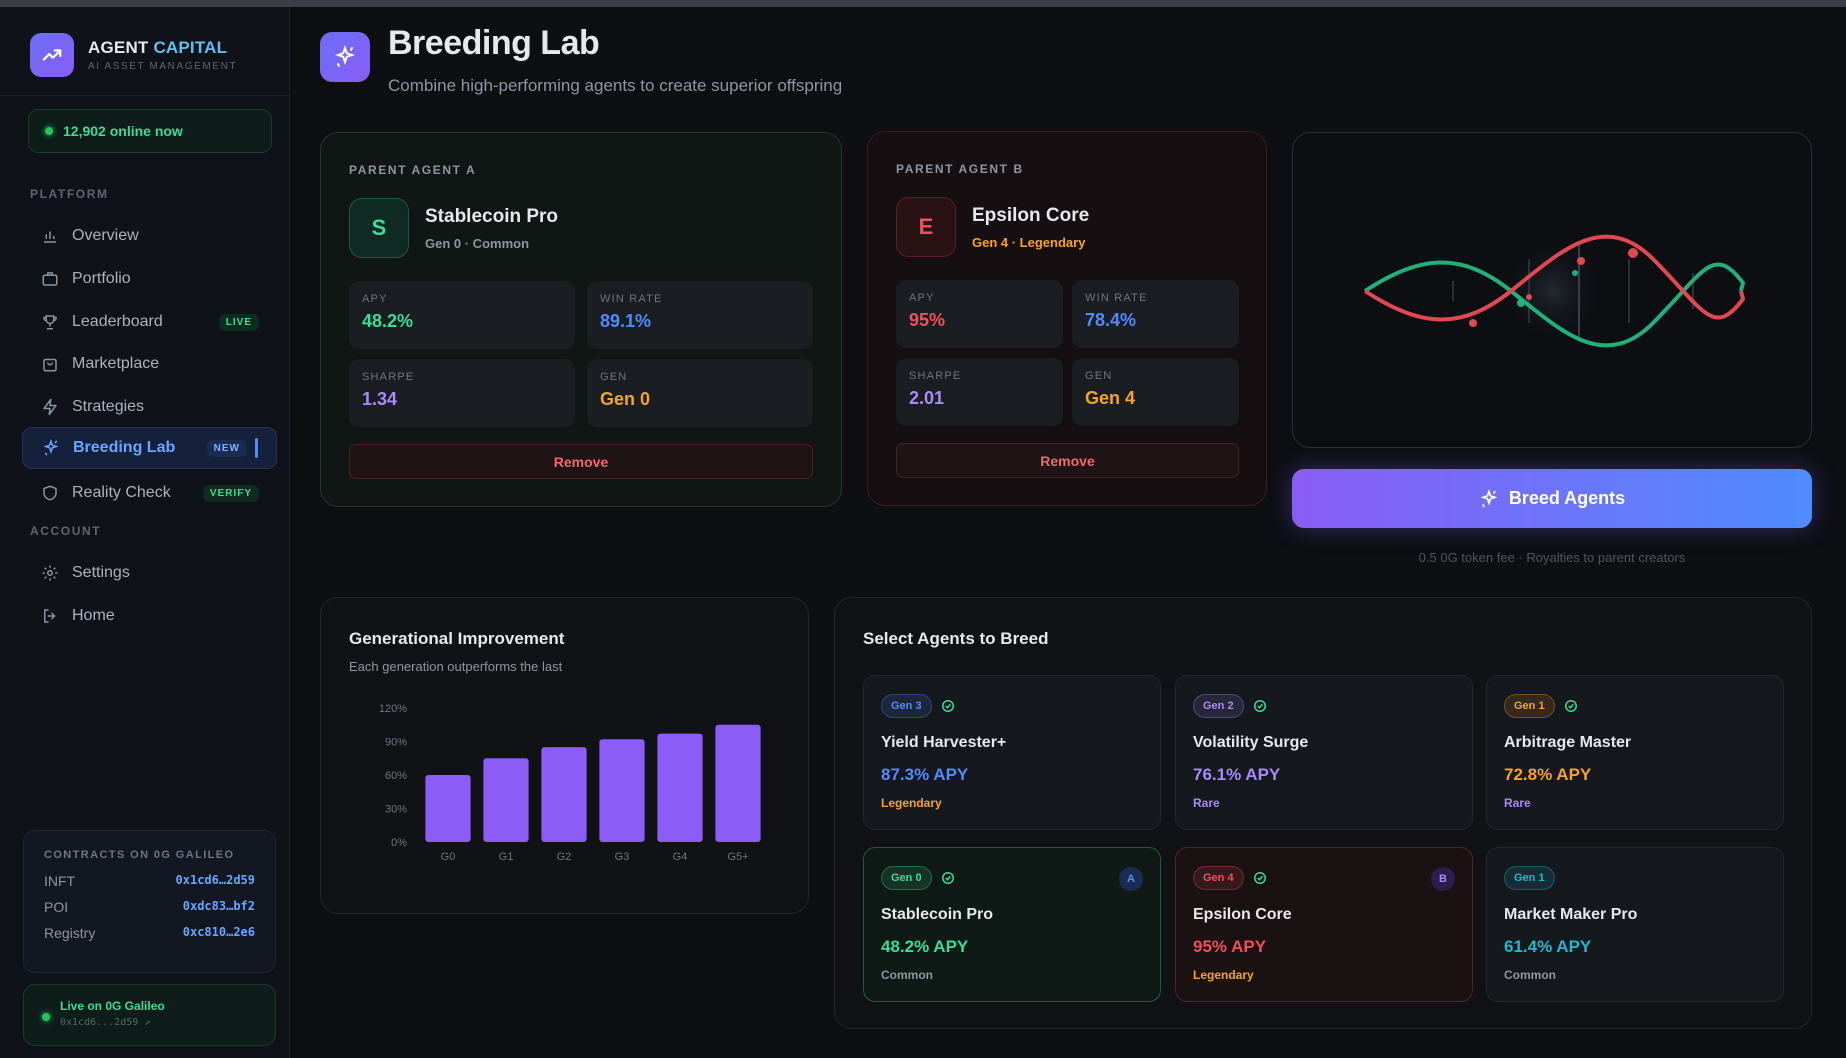 The height and width of the screenshot is (1058, 1846). I want to click on contract-address: 0x1cd6…2d59, so click(215, 880).